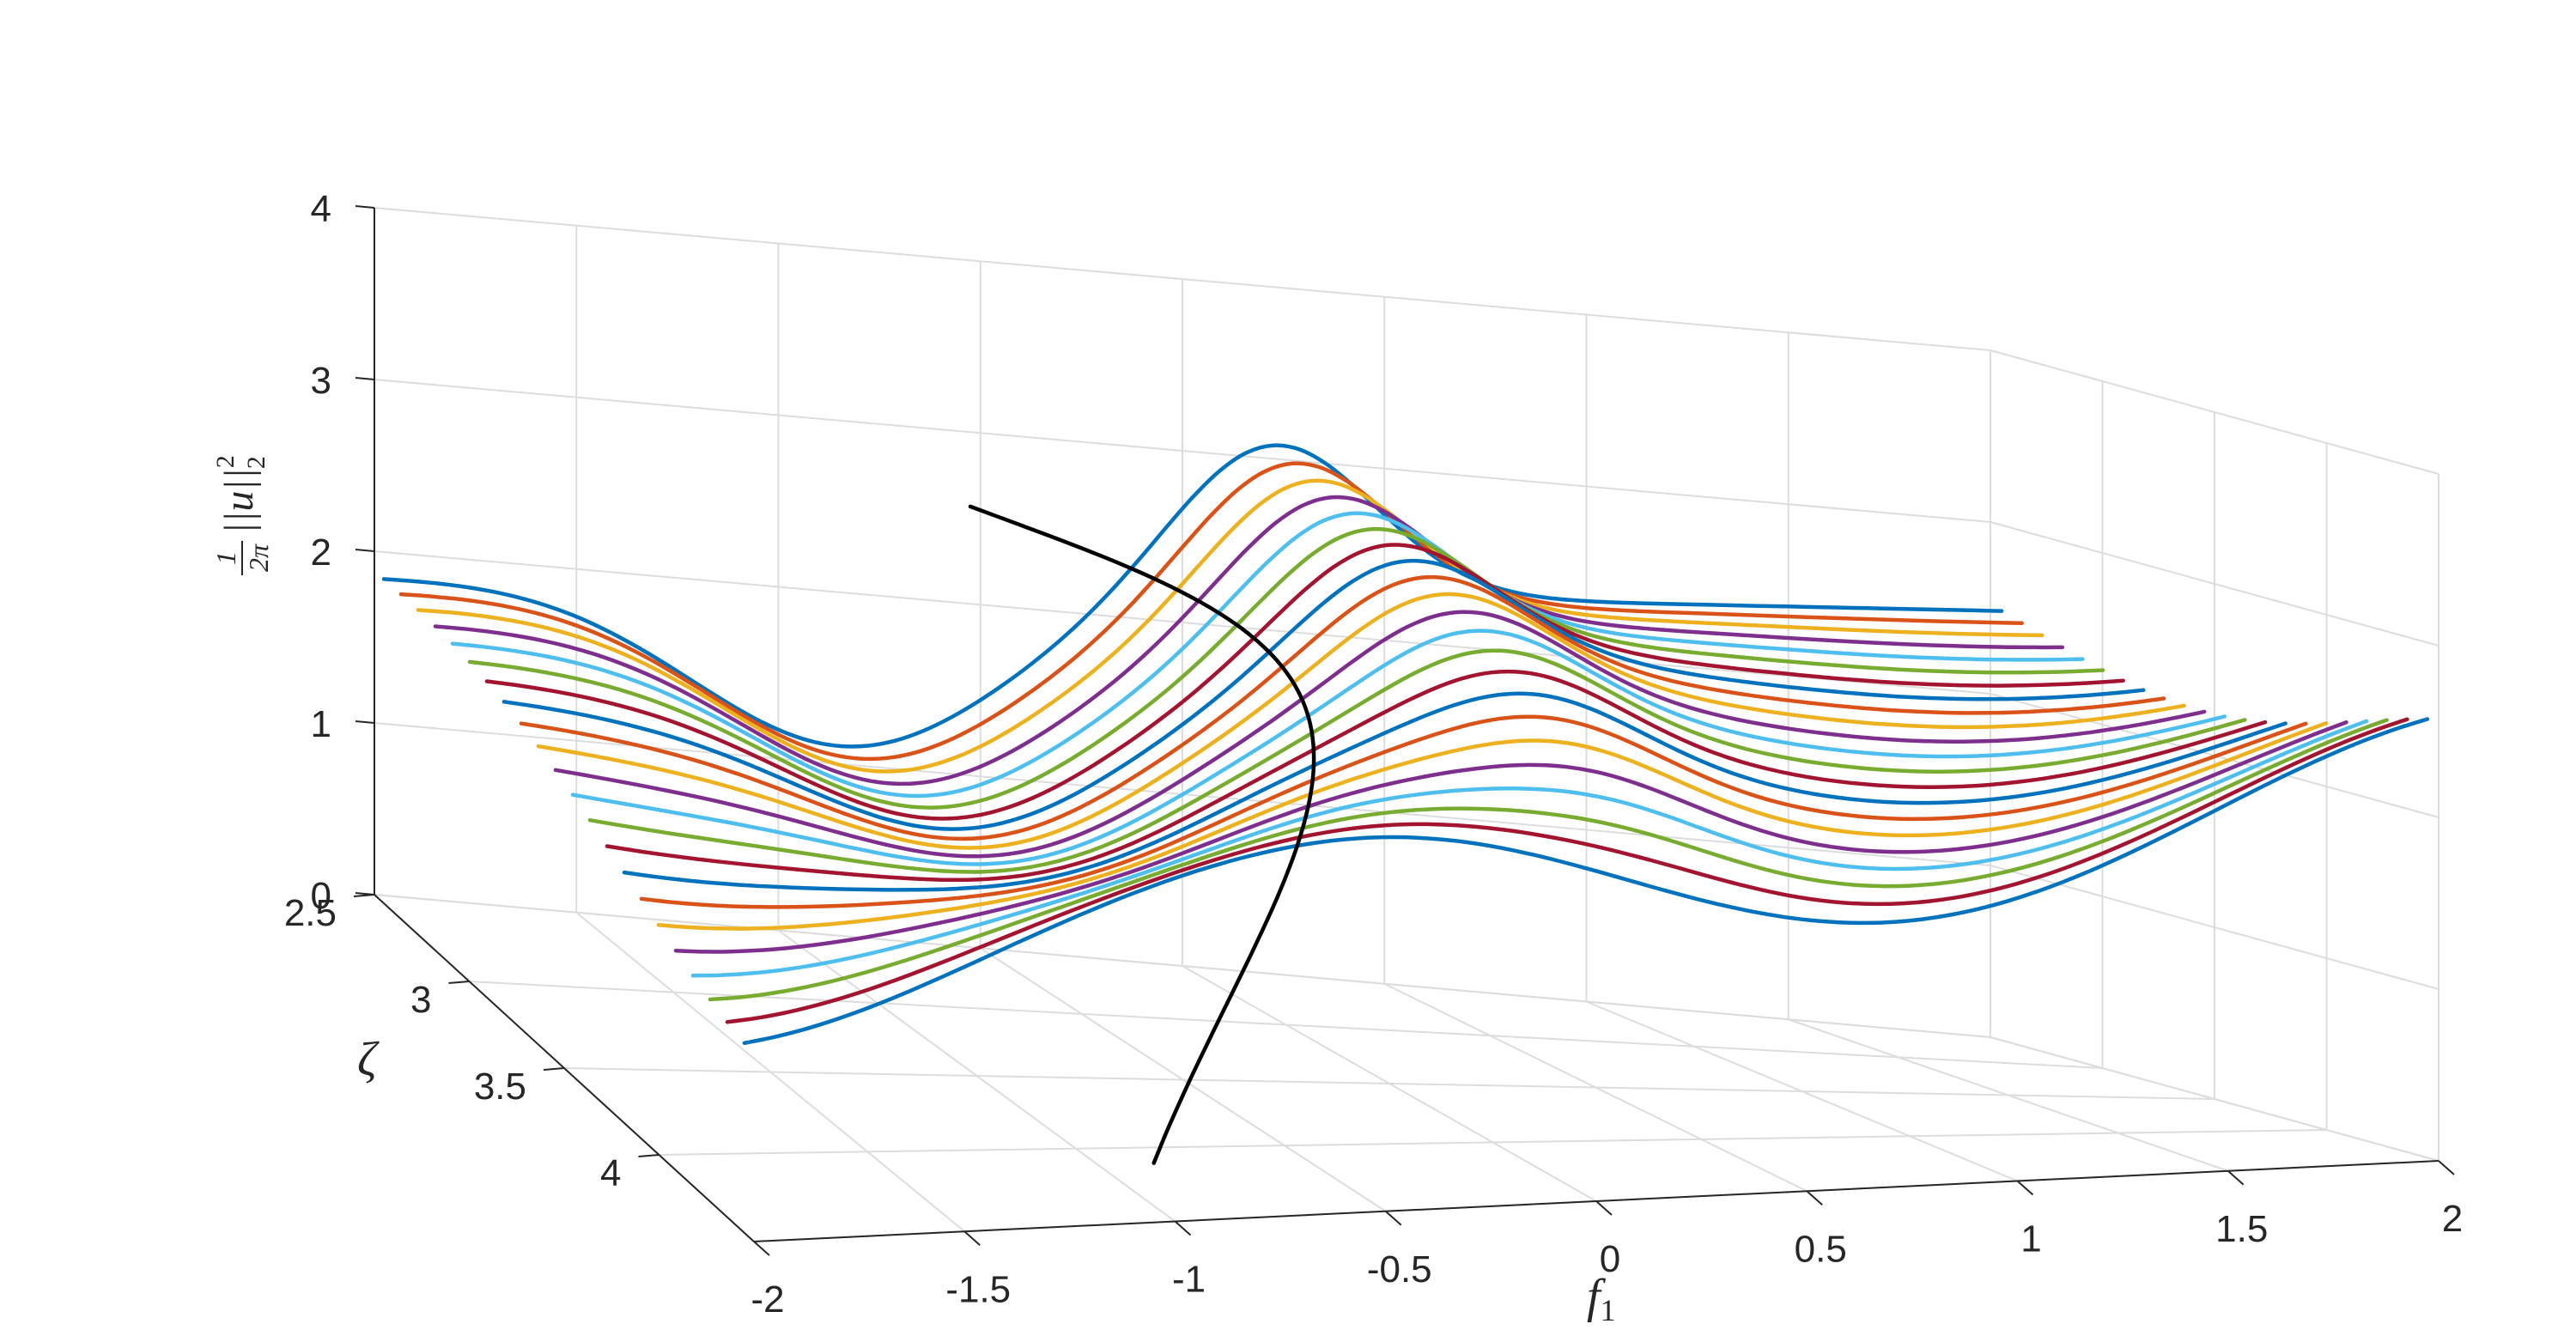 This screenshot has width=2576, height=1336. Describe the element at coordinates (1609, 1310) in the screenshot. I see `x-axis-label-subscript: 1` at that location.